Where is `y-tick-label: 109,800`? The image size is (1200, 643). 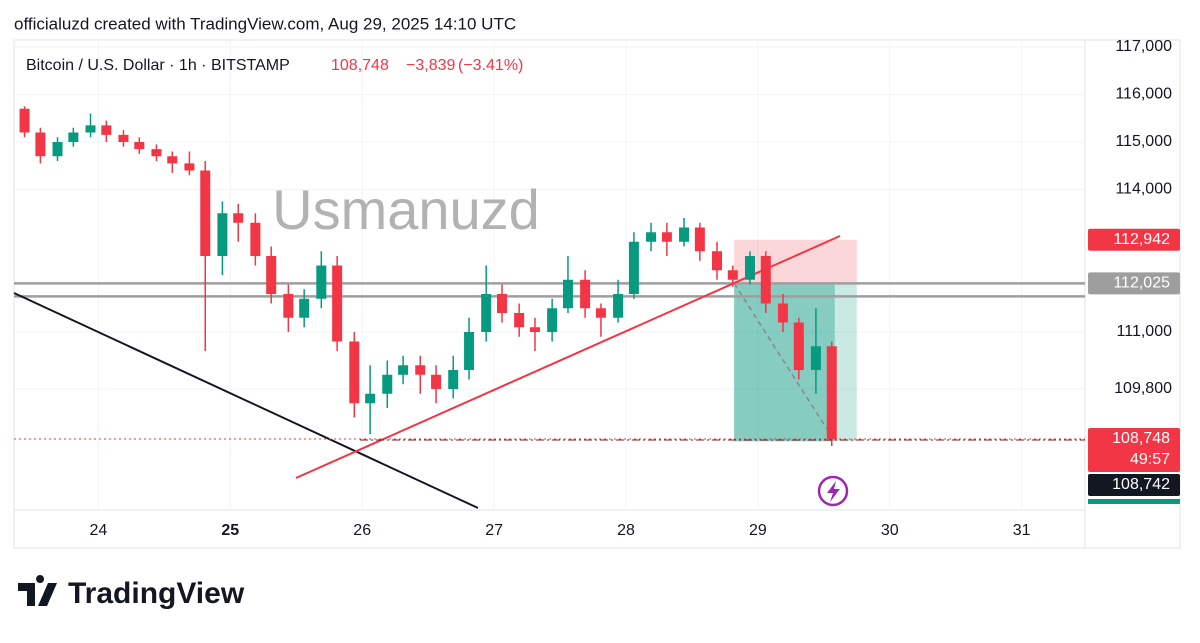 y-tick-label: 109,800 is located at coordinates (1143, 388).